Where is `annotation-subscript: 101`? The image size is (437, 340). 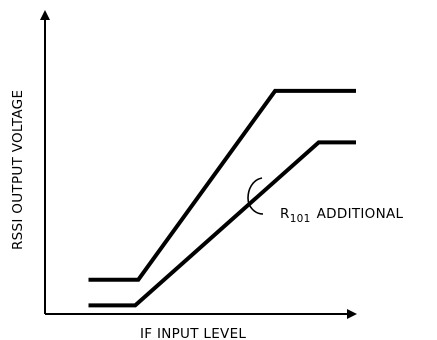 annotation-subscript: 101 is located at coordinates (300, 219).